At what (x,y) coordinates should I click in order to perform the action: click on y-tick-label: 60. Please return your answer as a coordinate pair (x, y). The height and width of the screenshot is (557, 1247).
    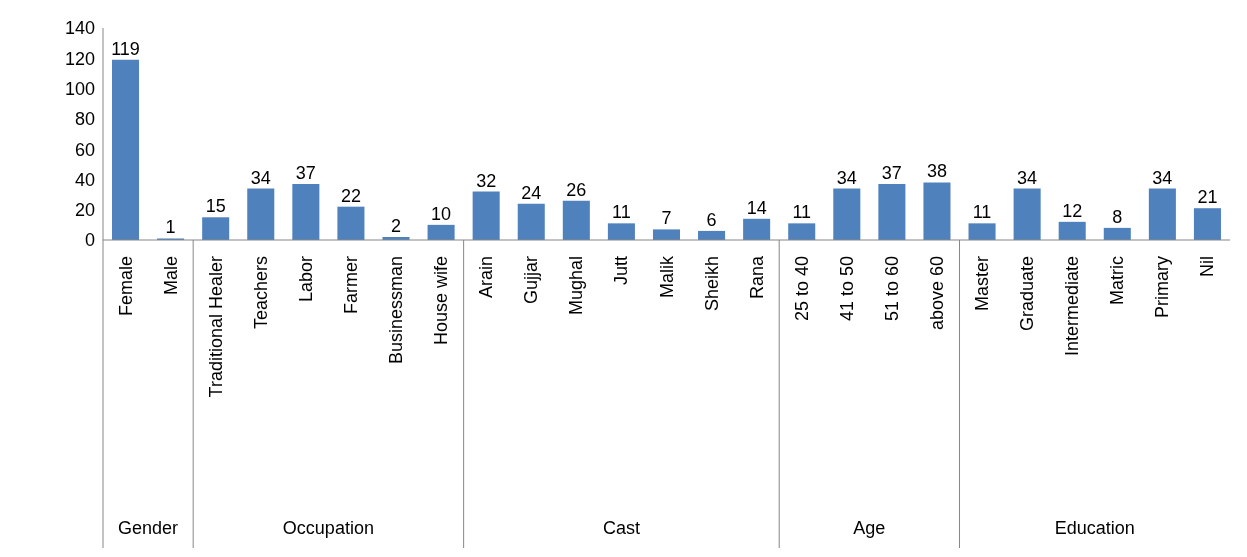
    Looking at the image, I should click on (84, 149).